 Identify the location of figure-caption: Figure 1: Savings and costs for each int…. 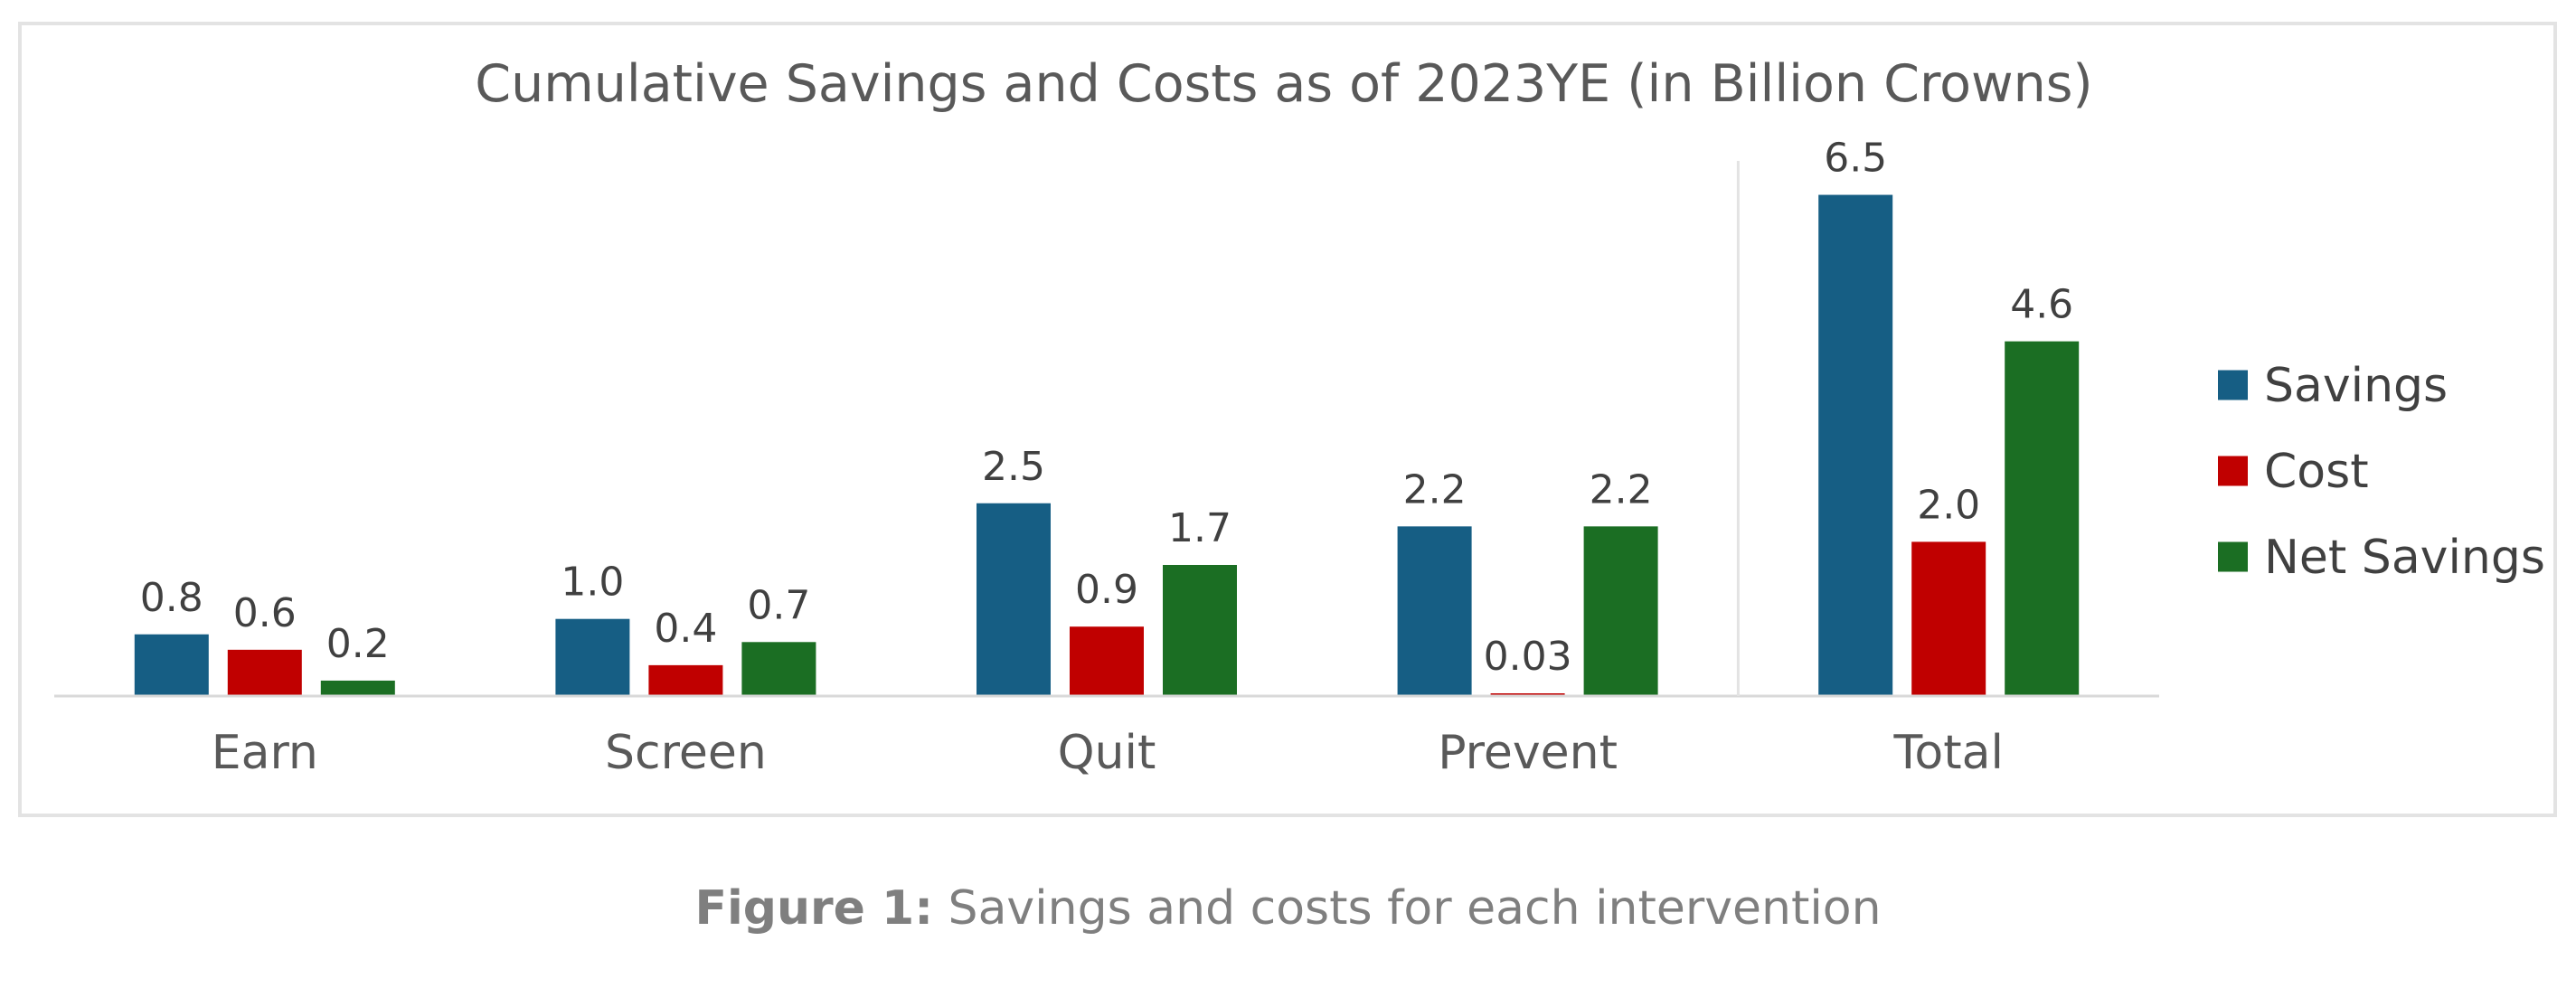
(1288, 909).